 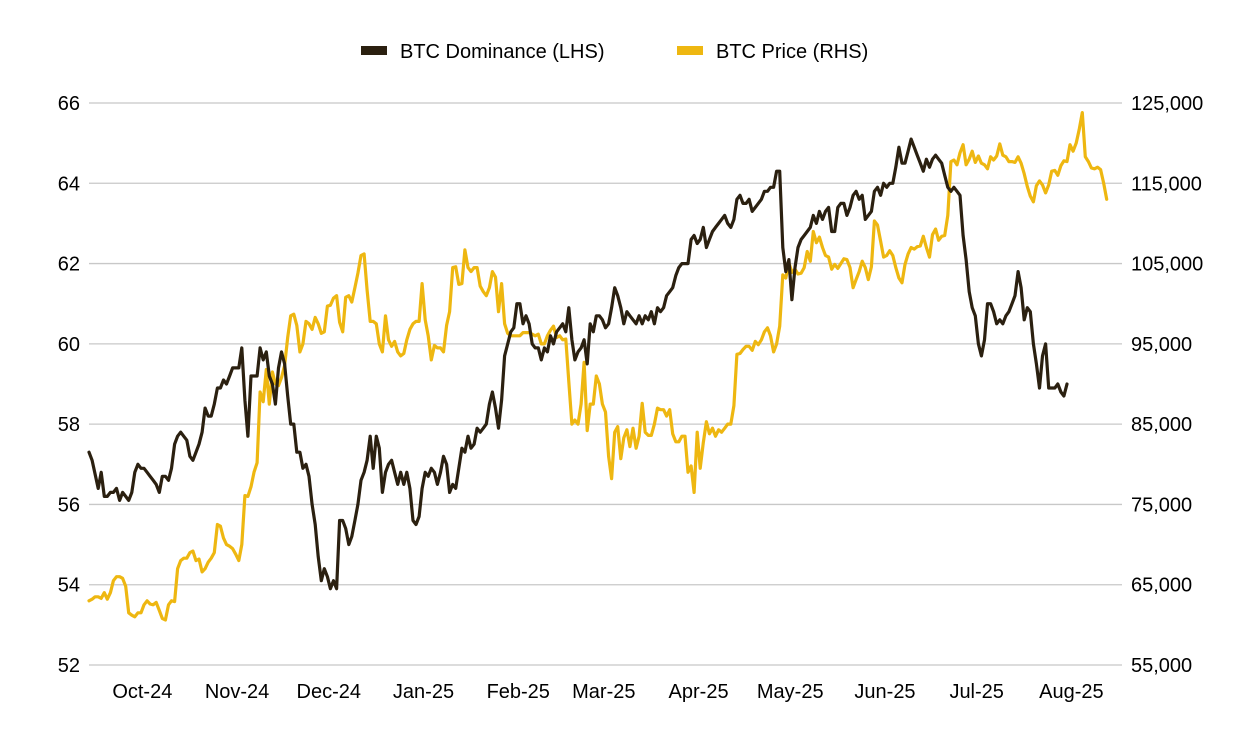 What do you see at coordinates (69, 104) in the screenshot?
I see `left-tick-label: 66` at bounding box center [69, 104].